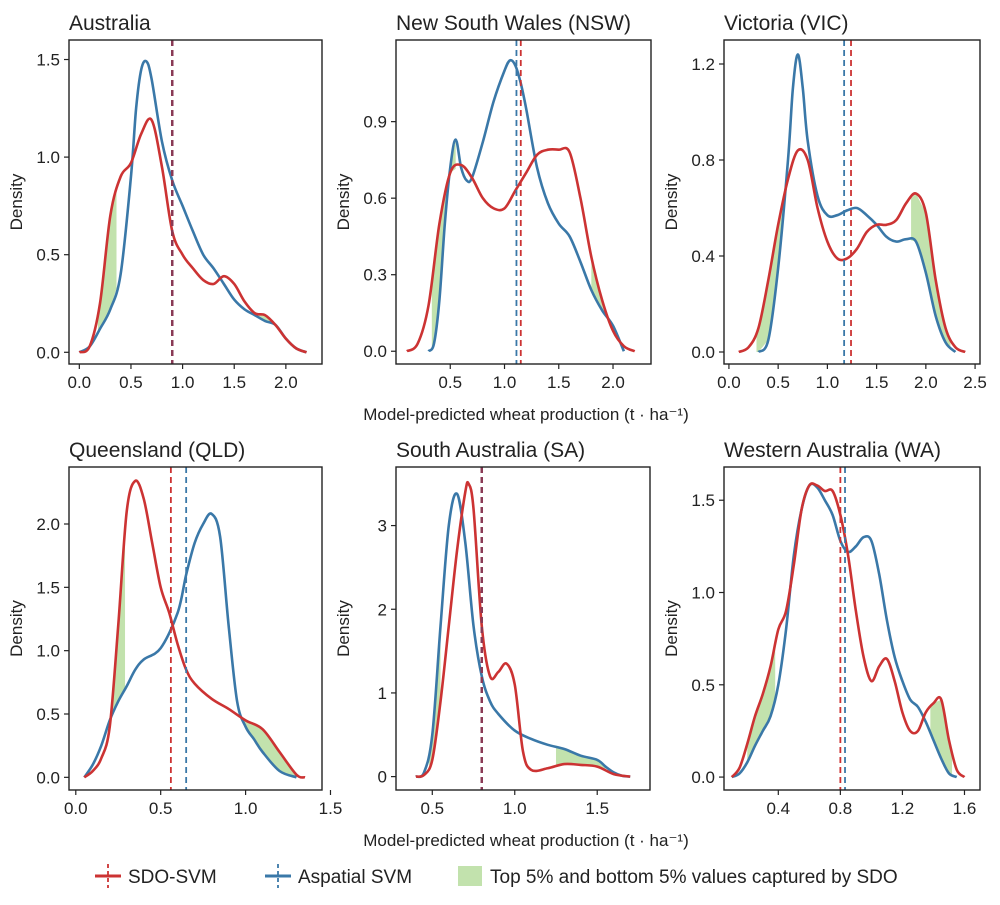 This screenshot has height=905, width=1000. I want to click on y-tick-label: 0, so click(382, 777).